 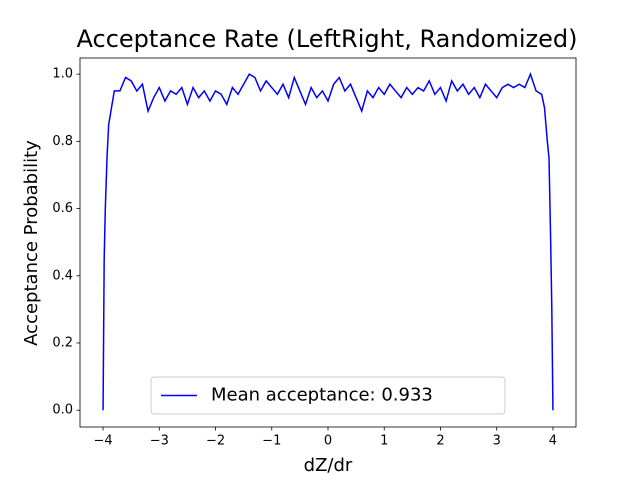 What do you see at coordinates (440, 441) in the screenshot?
I see `x-tick-label: 2` at bounding box center [440, 441].